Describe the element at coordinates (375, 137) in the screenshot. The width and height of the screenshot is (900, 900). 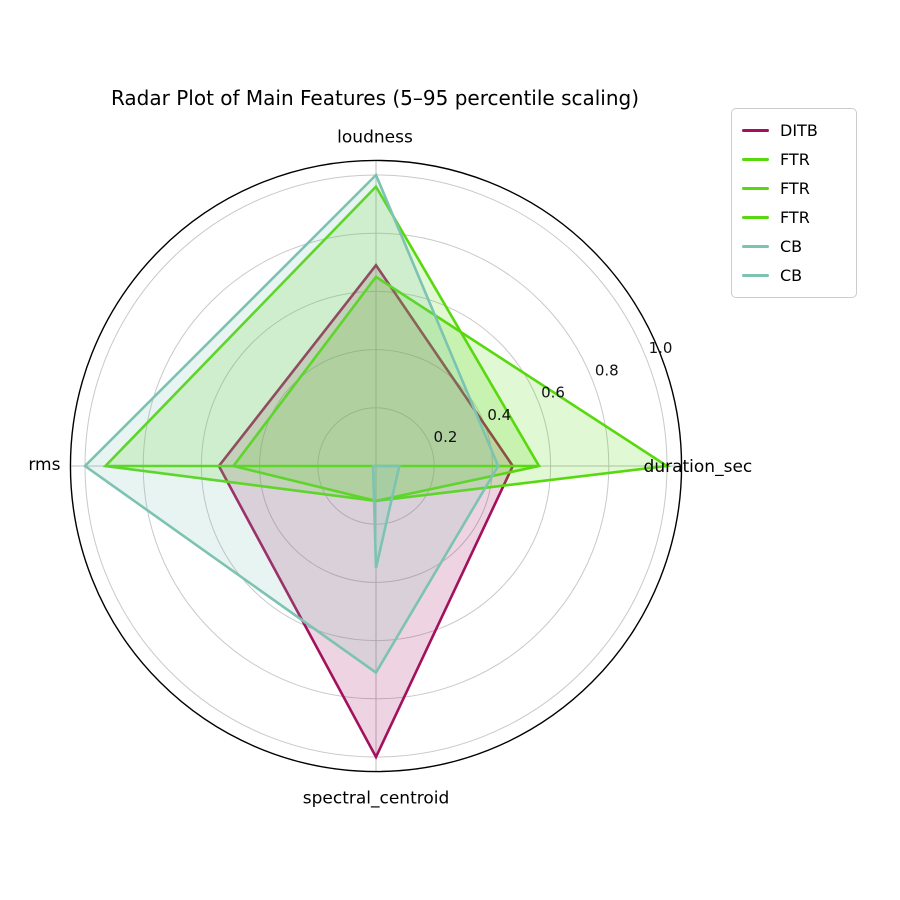
I see `axis-label-loudness: loudness` at that location.